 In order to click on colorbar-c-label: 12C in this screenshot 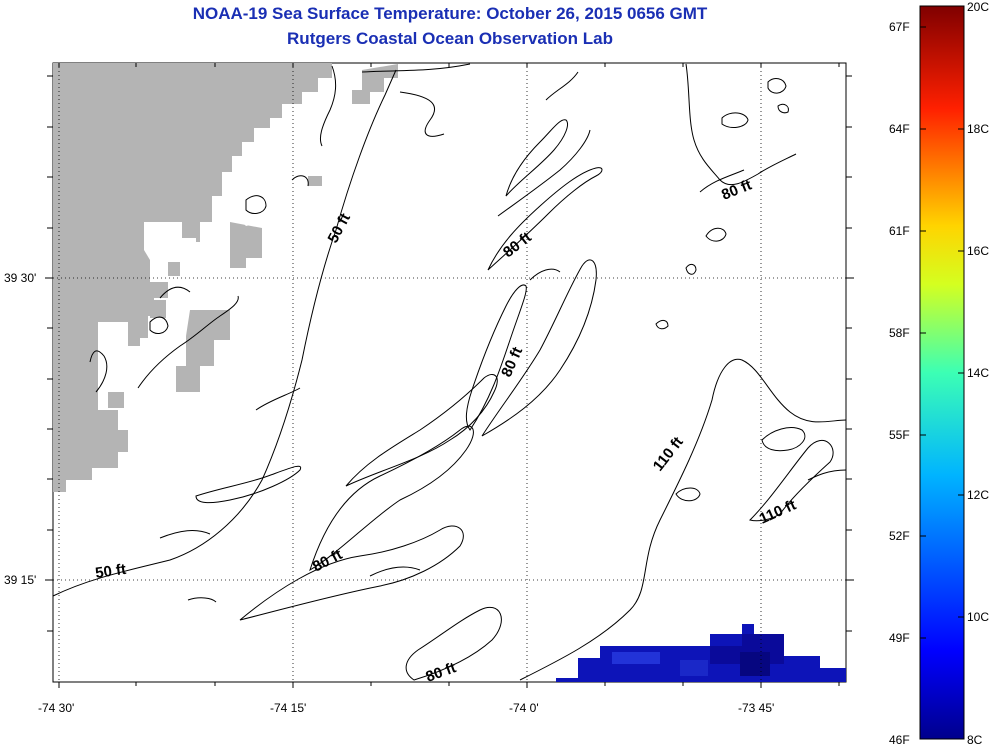, I will do `click(978, 495)`.